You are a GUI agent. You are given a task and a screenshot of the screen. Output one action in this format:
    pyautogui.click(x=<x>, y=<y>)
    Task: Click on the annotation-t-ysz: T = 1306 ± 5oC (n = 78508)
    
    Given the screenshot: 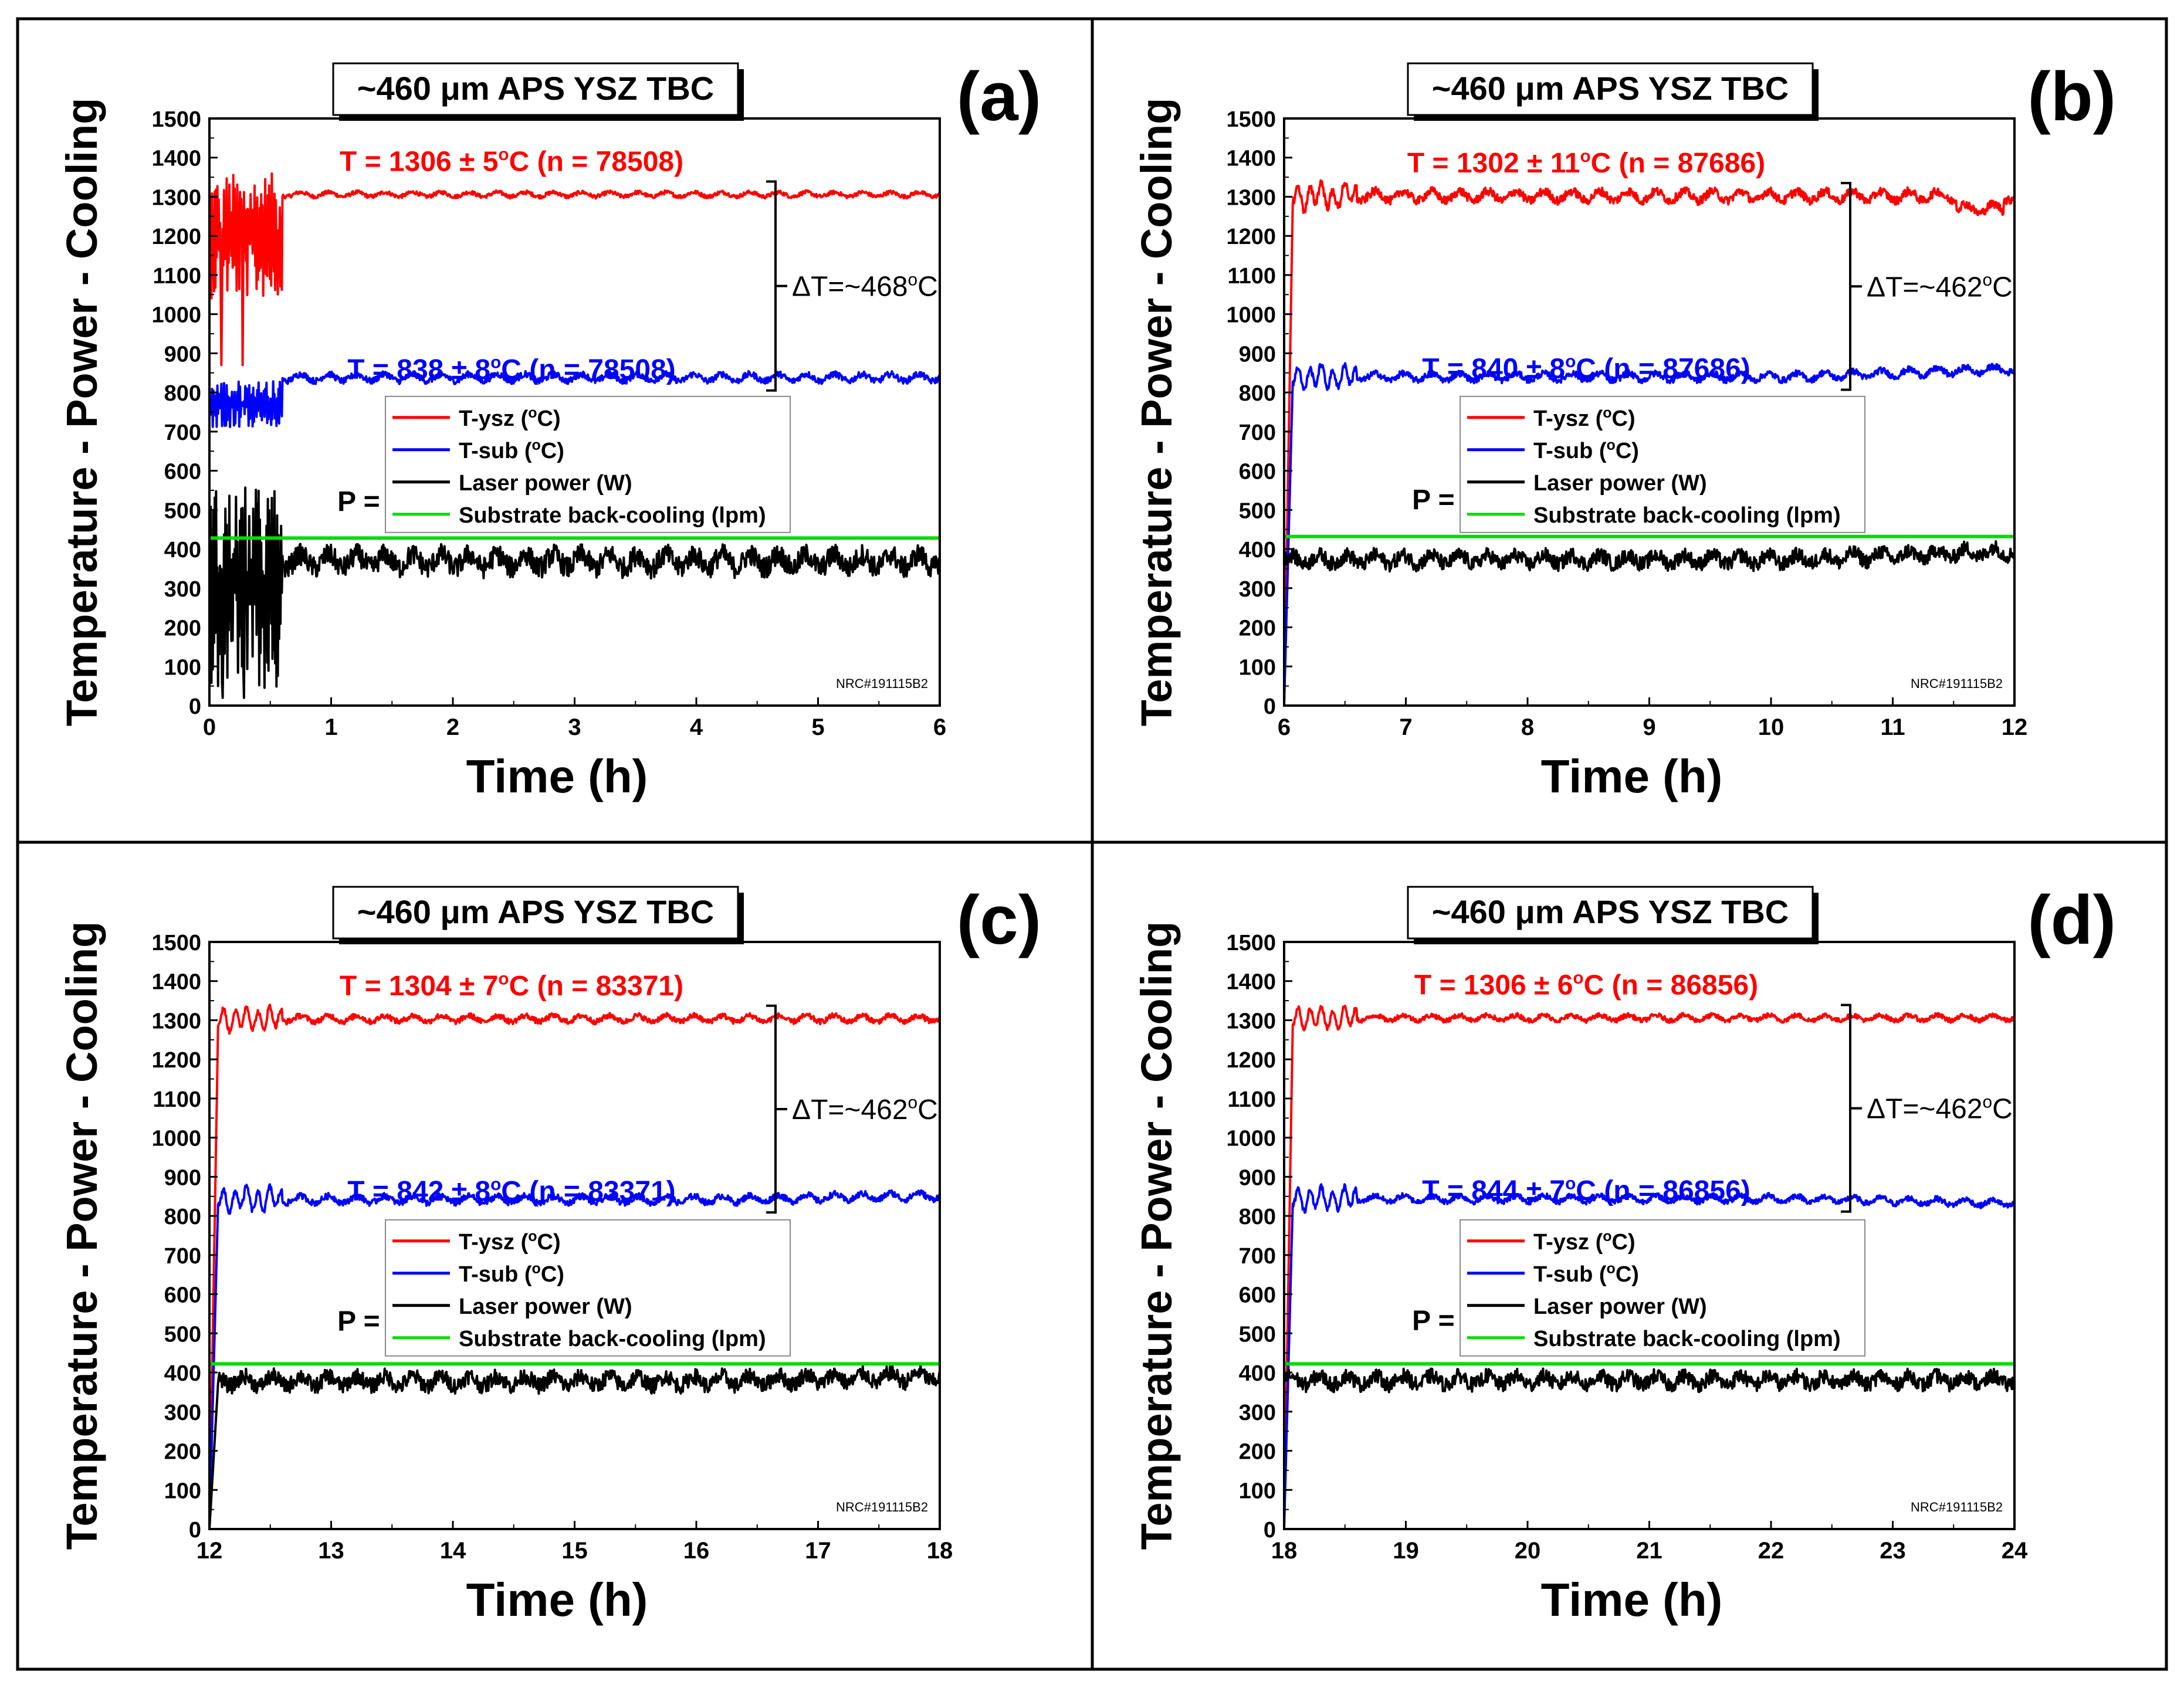 What is the action you would take?
    pyautogui.click(x=511, y=161)
    